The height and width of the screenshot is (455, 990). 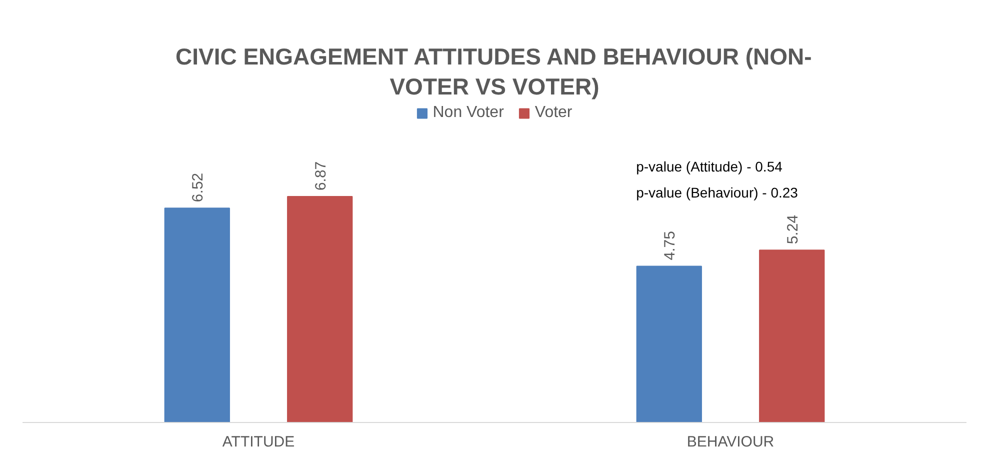 What do you see at coordinates (468, 113) in the screenshot?
I see `legend-label: Non Voter` at bounding box center [468, 113].